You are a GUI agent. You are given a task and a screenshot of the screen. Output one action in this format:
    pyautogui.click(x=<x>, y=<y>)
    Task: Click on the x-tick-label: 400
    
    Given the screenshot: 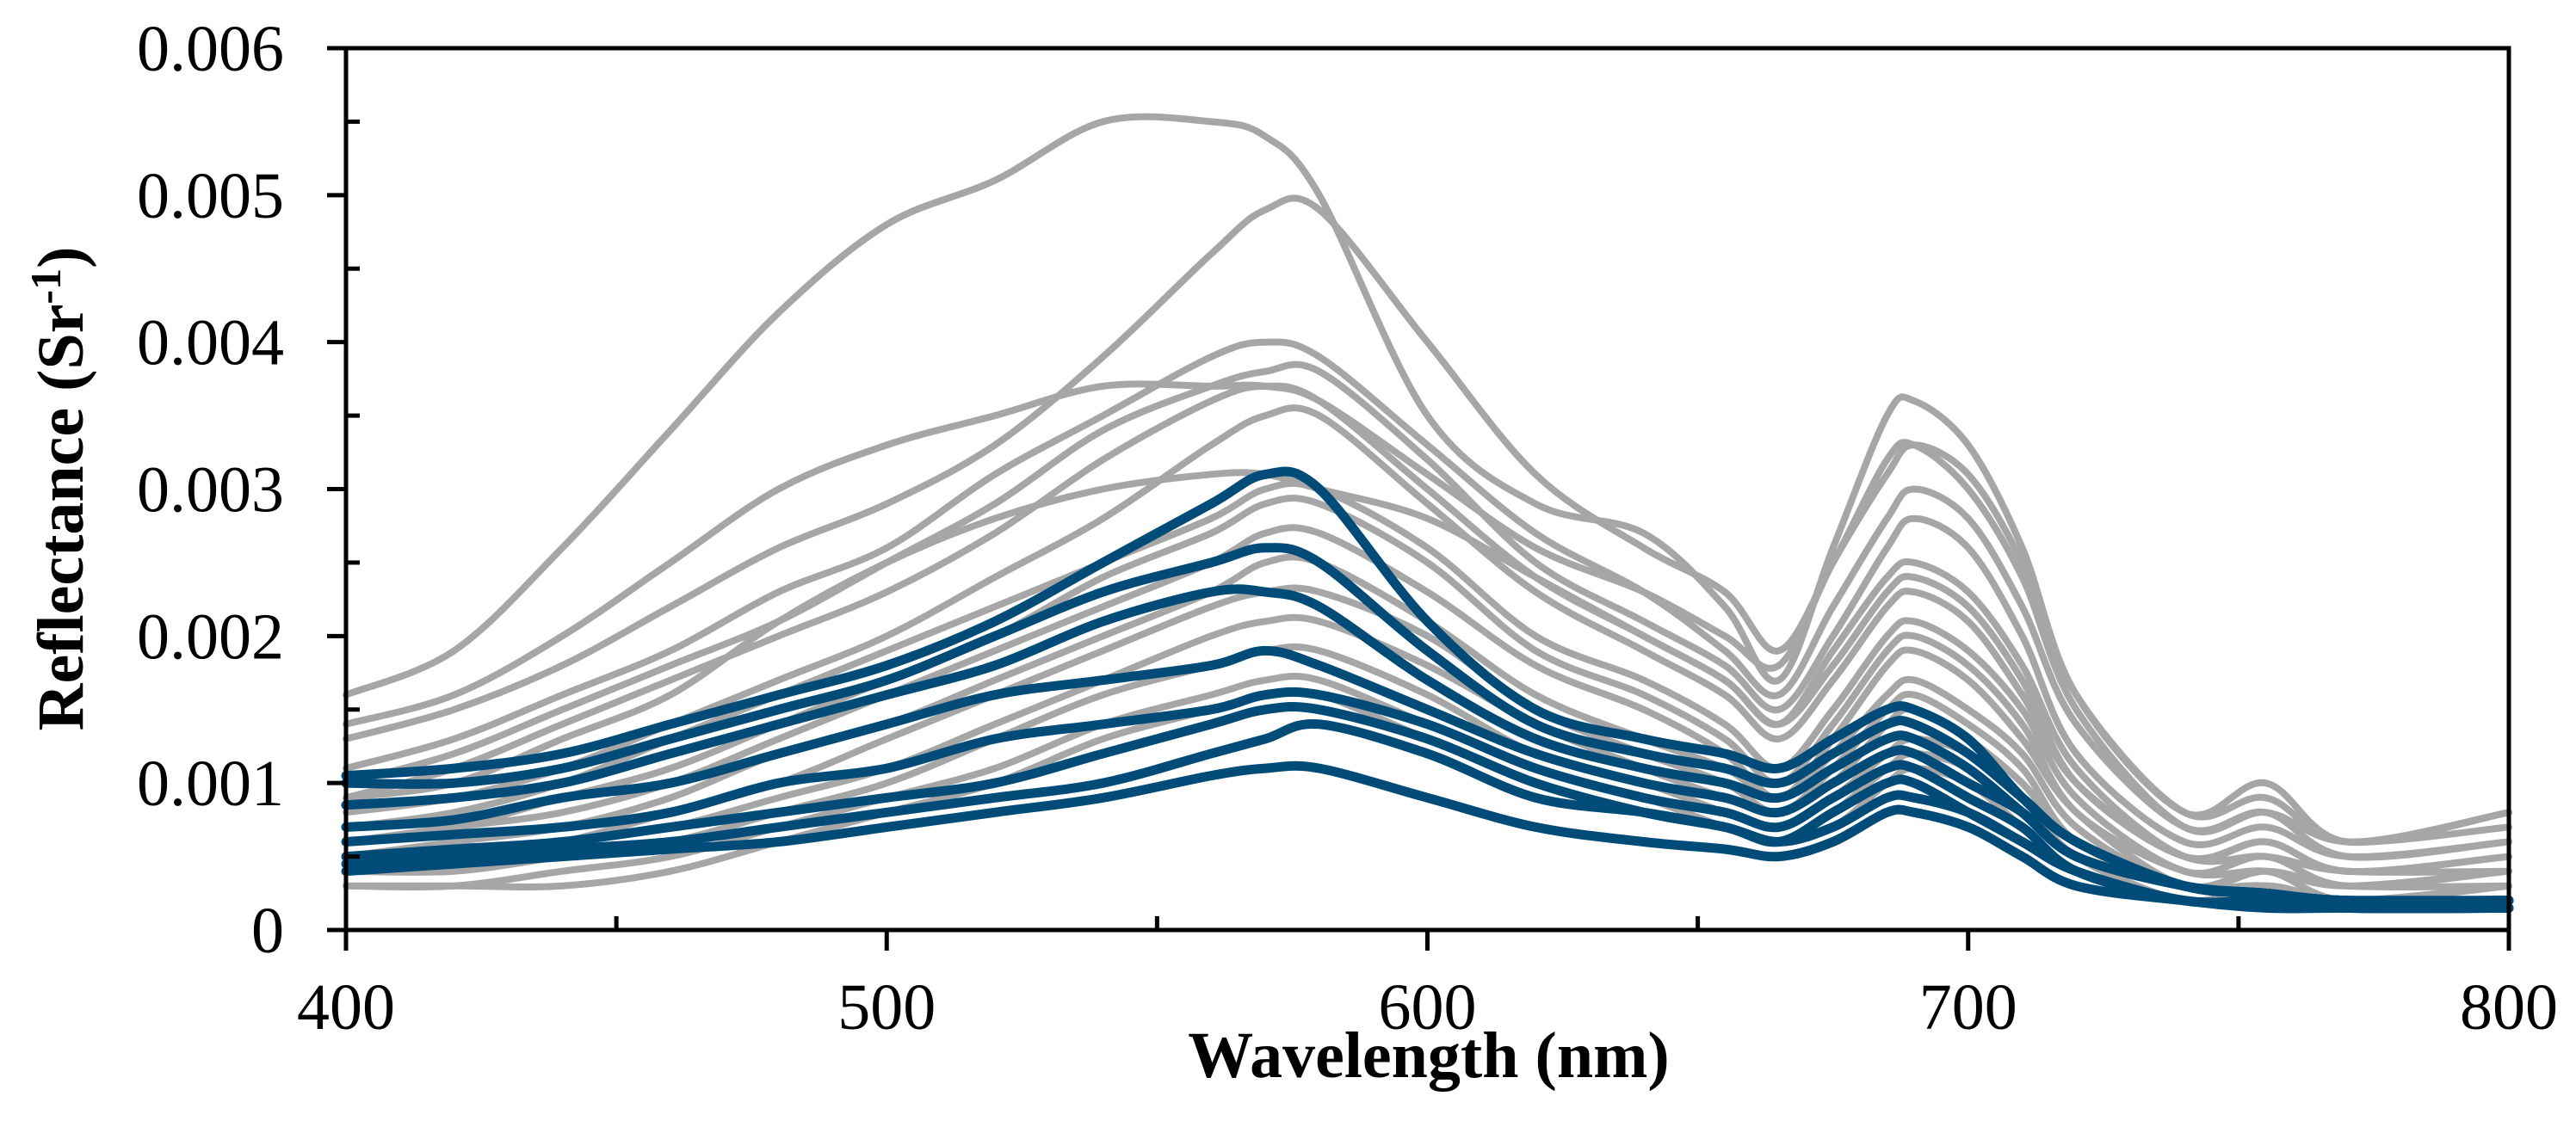 What is the action you would take?
    pyautogui.click(x=346, y=1007)
    